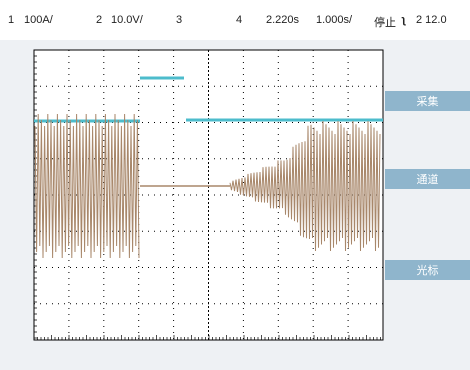 The image size is (470, 370). Describe the element at coordinates (208, 99) in the screenshot. I see `digital-traces` at that location.